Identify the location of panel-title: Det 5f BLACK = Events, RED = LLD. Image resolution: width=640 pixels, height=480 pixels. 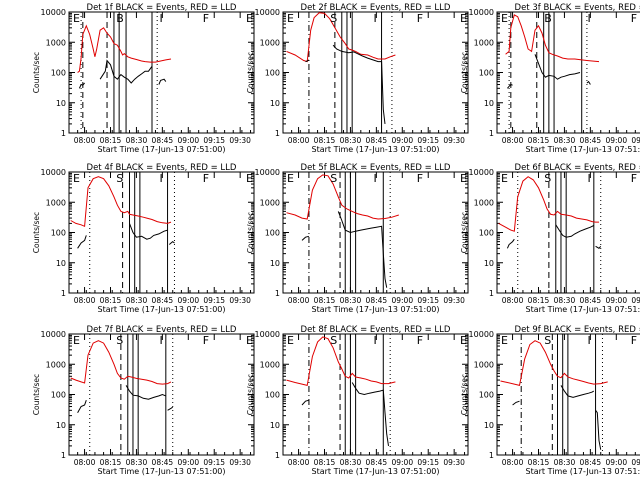
(376, 168).